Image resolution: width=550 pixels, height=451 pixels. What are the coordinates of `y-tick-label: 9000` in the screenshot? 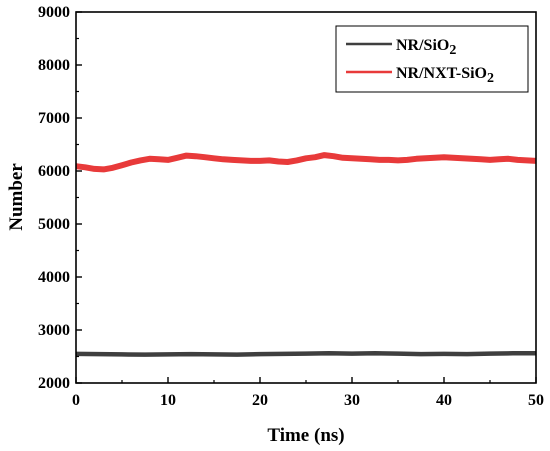 It's located at (54, 12).